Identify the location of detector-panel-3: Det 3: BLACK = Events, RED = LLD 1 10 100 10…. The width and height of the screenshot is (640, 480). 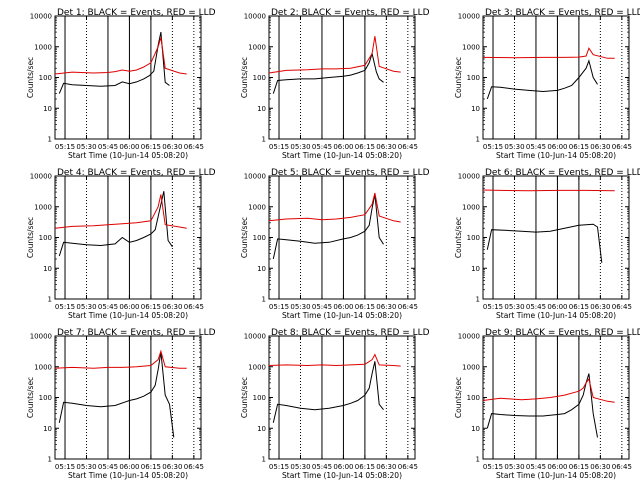
(547, 84).